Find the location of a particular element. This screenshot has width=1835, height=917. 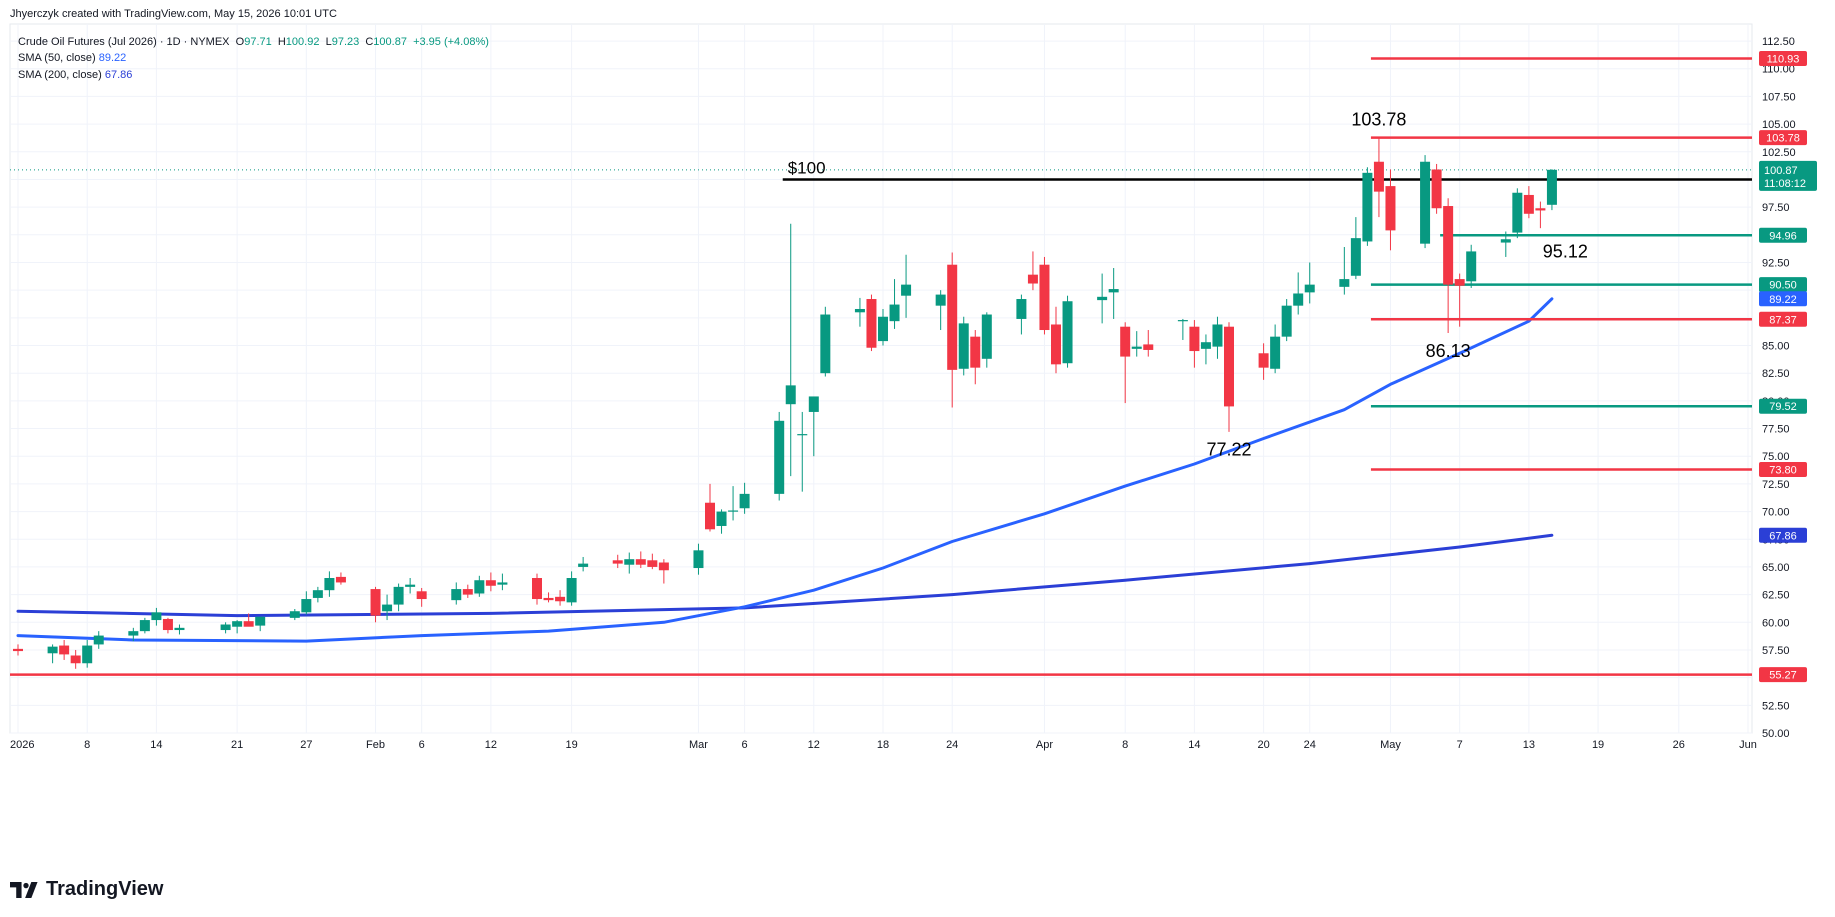

price-annotation: 103.78 is located at coordinates (1378, 120).